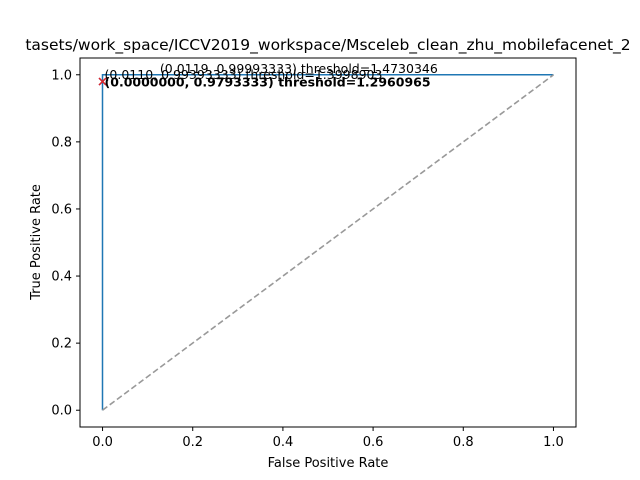 This screenshot has height=480, width=640. What do you see at coordinates (283, 442) in the screenshot?
I see `x-tick-label: 0.4` at bounding box center [283, 442].